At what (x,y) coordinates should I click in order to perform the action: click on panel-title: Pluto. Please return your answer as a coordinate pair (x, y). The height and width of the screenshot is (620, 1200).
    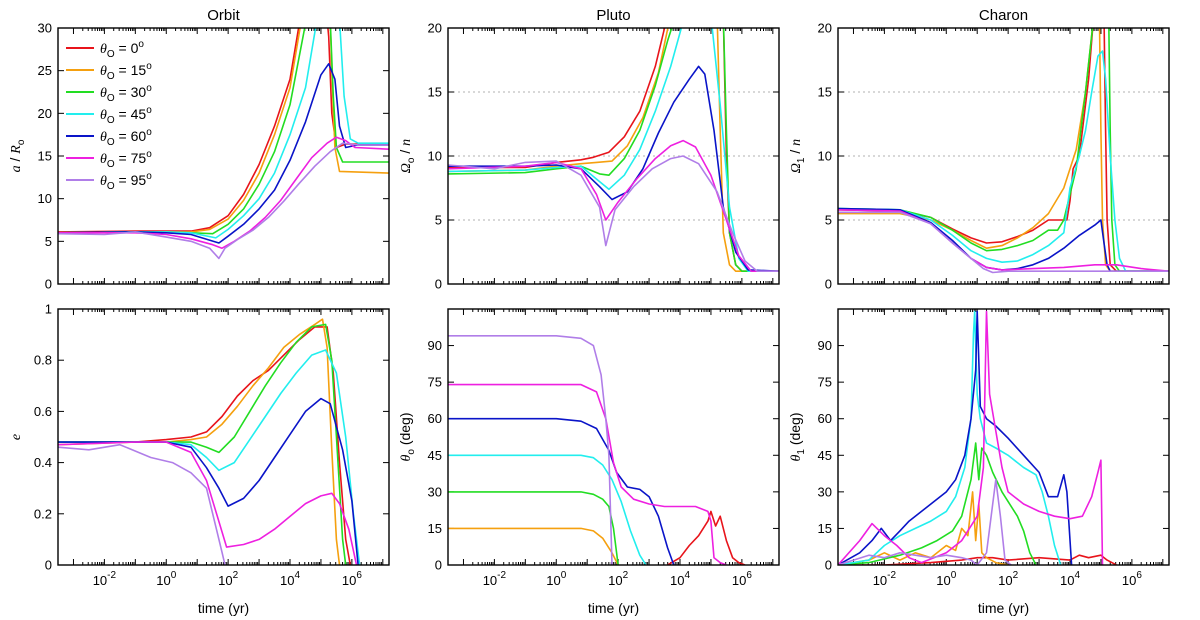
    Looking at the image, I should click on (613, 15).